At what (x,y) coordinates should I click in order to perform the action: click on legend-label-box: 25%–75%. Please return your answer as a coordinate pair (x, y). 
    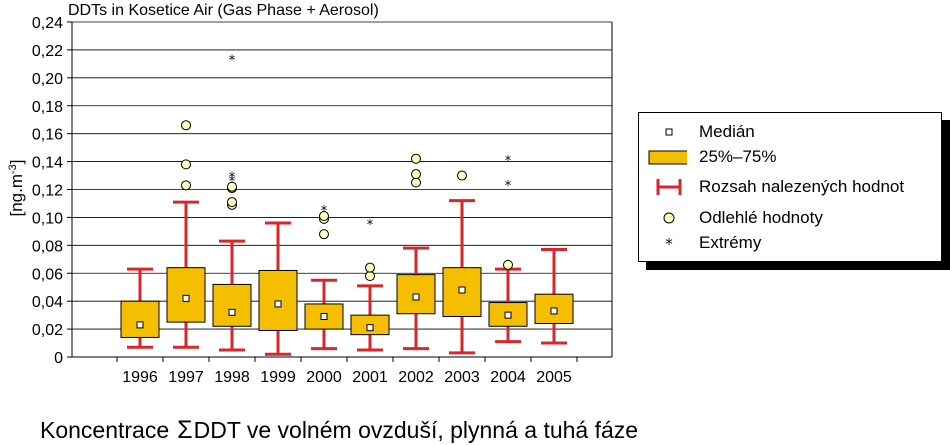
    Looking at the image, I should click on (738, 156).